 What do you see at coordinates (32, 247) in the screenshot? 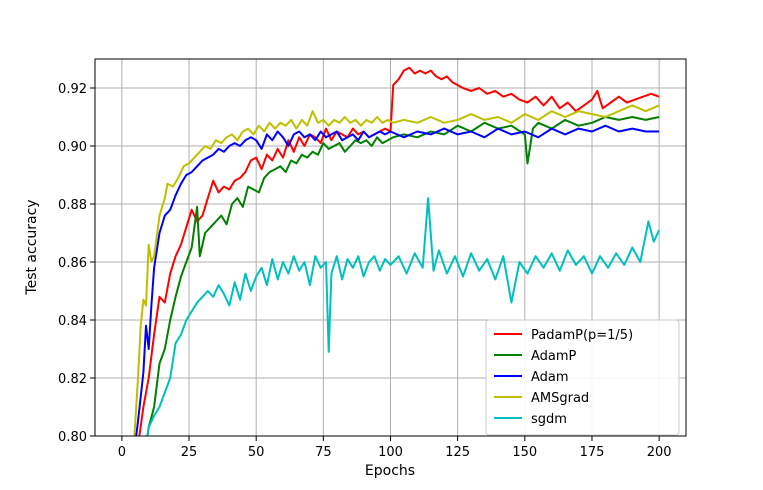
I see `y-axis-label: Test accuracy` at bounding box center [32, 247].